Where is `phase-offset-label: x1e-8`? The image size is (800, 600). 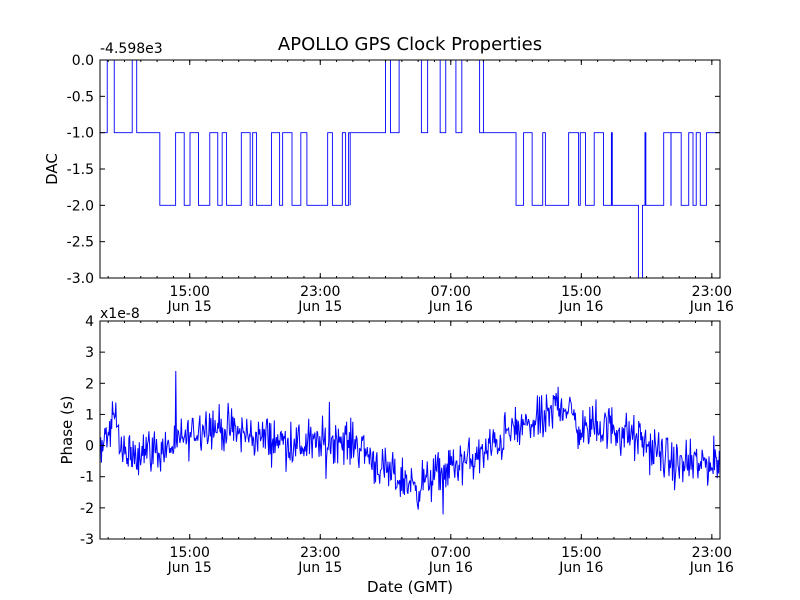
phase-offset-label: x1e-8 is located at coordinates (120, 314).